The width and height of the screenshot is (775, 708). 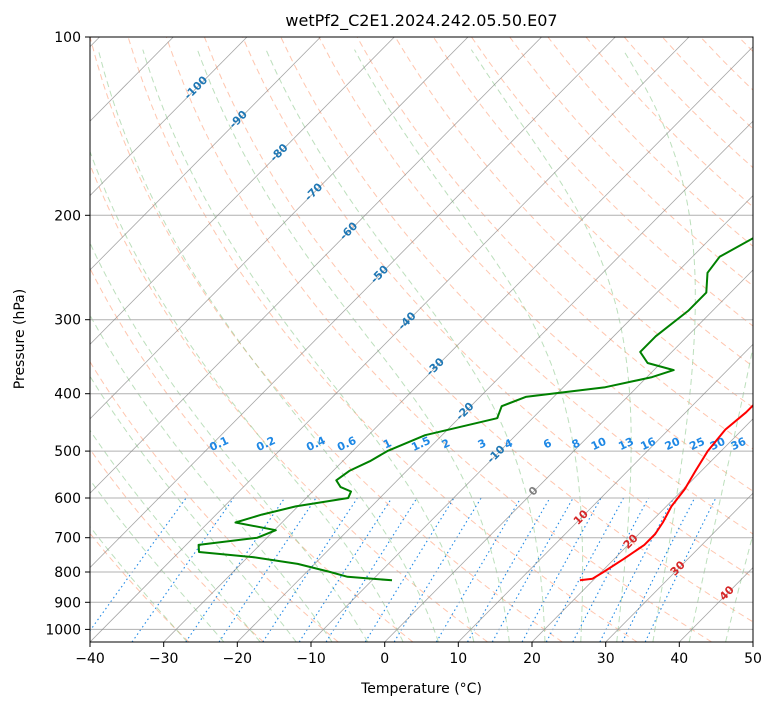 What do you see at coordinates (67, 334) in the screenshot?
I see `y-axis: 100 200 300 400 500 600 700 800 900 1000` at bounding box center [67, 334].